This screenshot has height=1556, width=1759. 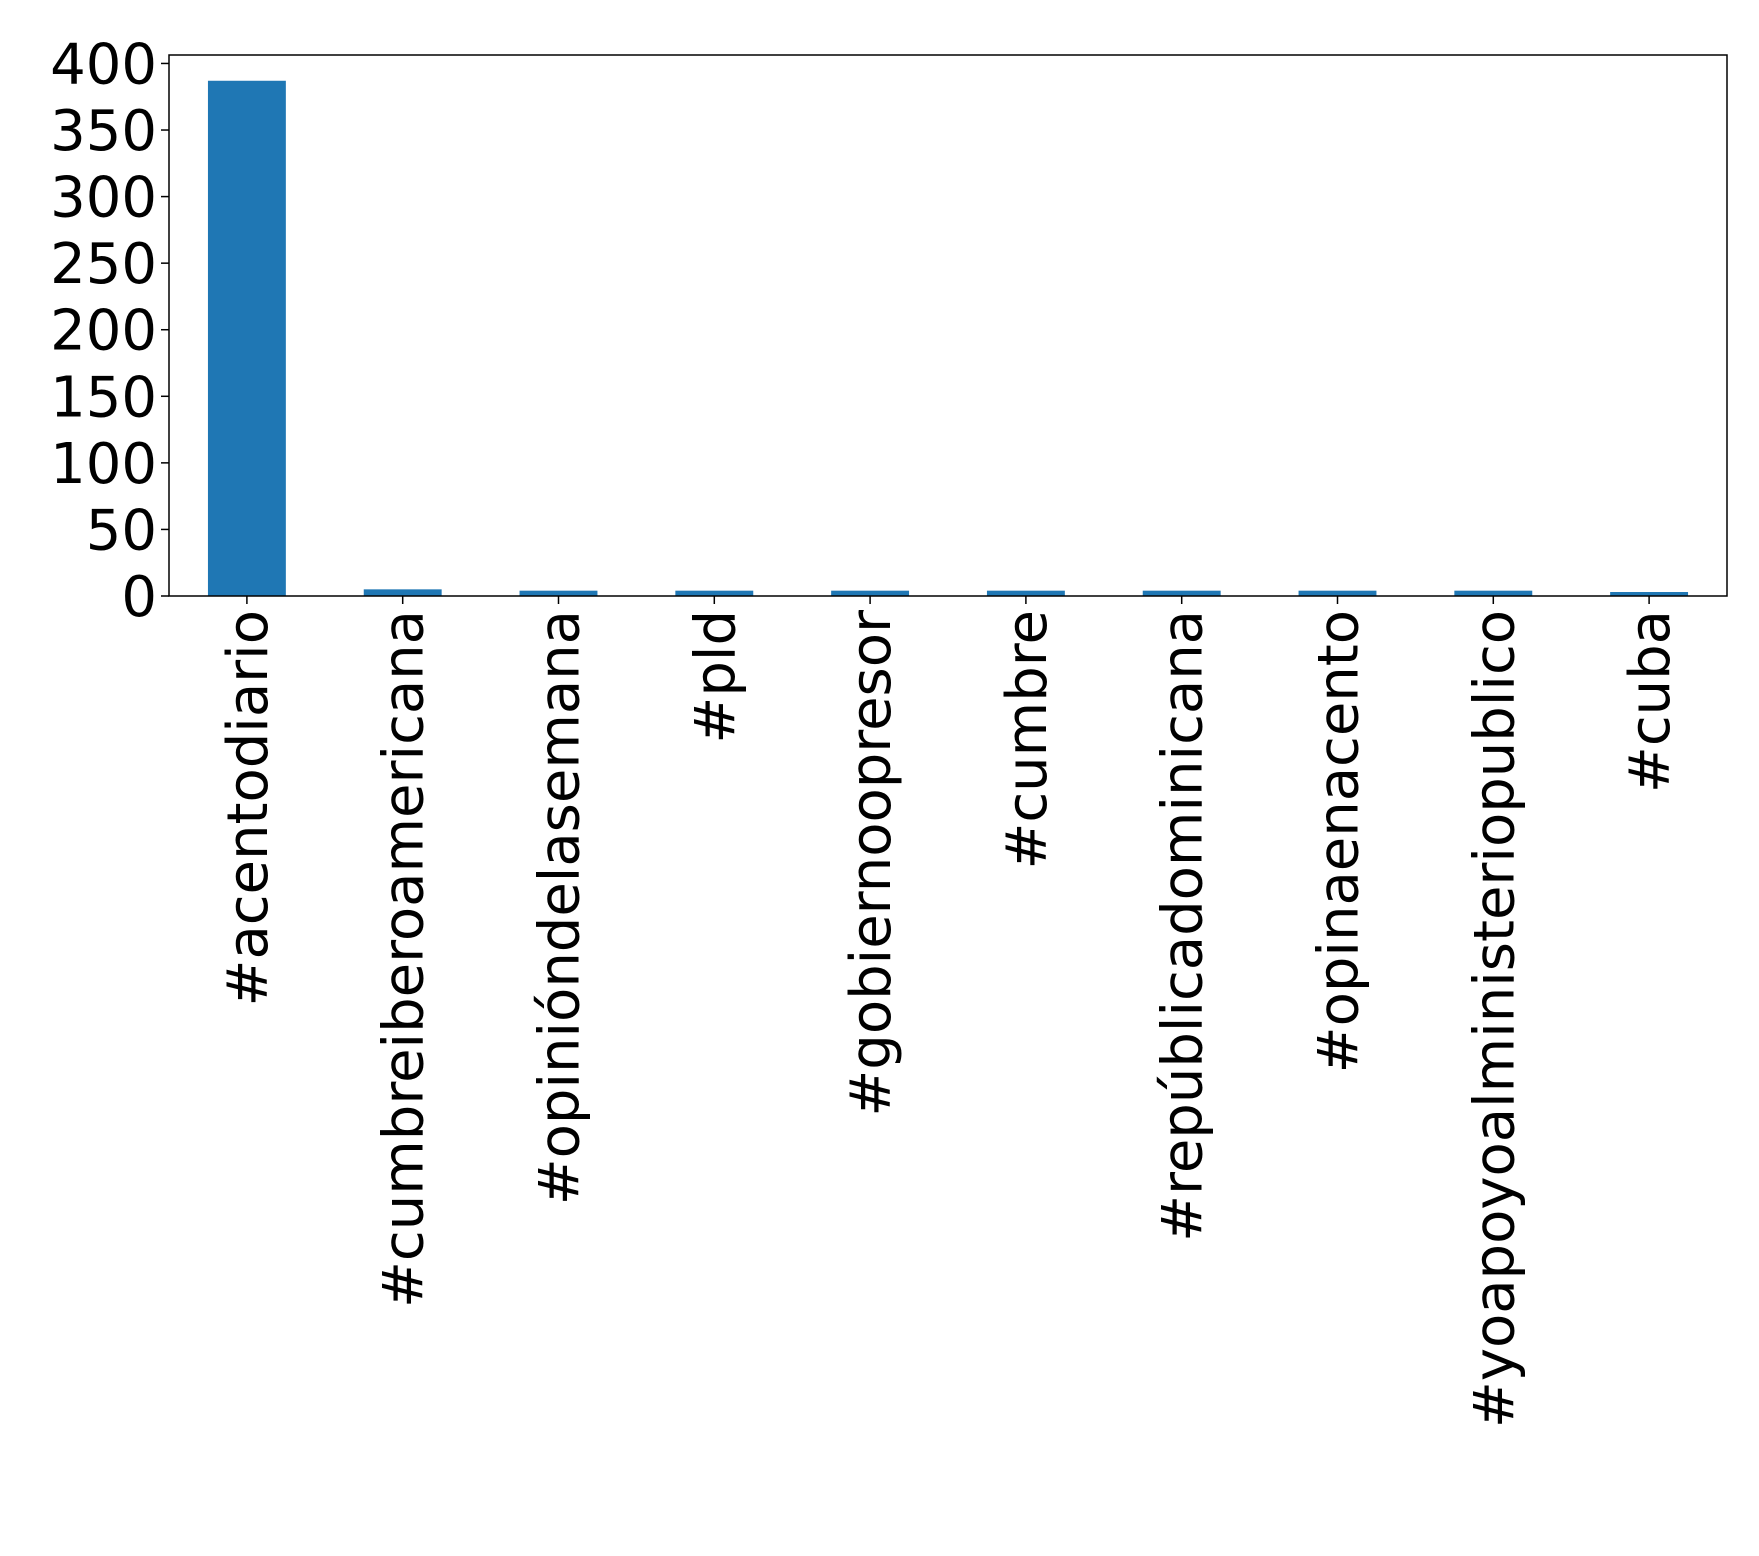 What do you see at coordinates (103, 264) in the screenshot?
I see `y-tick-label: 250` at bounding box center [103, 264].